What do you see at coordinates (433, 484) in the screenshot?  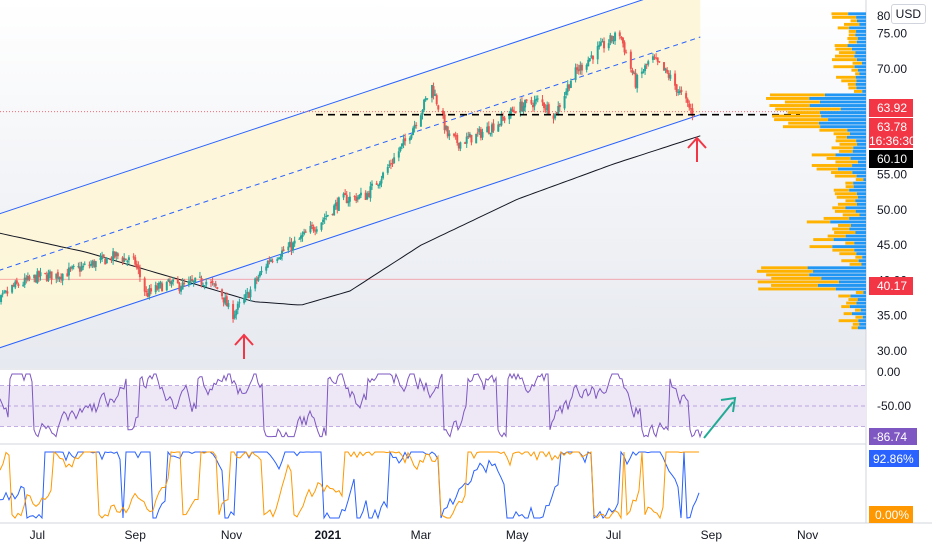 I see `stoch-pane-bg` at bounding box center [433, 484].